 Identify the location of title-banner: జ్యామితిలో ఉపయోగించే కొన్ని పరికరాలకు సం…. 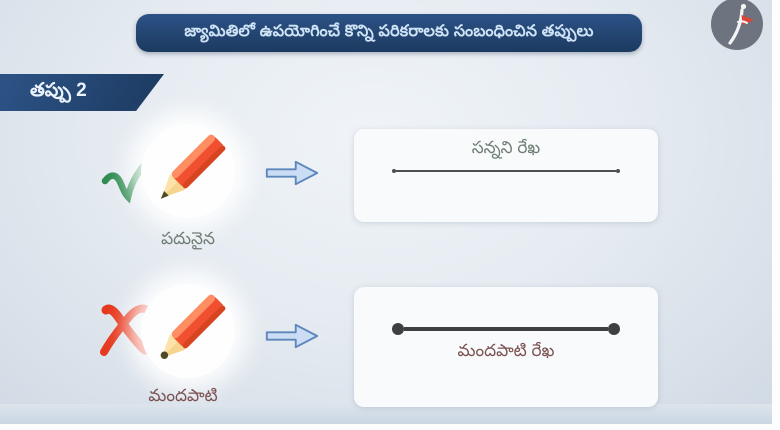
(389, 33).